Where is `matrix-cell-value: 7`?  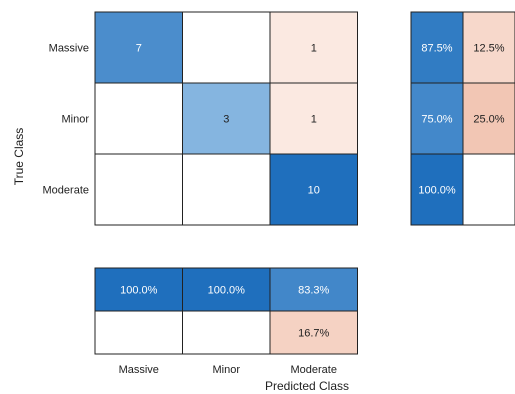 matrix-cell-value: 7 is located at coordinates (139, 49).